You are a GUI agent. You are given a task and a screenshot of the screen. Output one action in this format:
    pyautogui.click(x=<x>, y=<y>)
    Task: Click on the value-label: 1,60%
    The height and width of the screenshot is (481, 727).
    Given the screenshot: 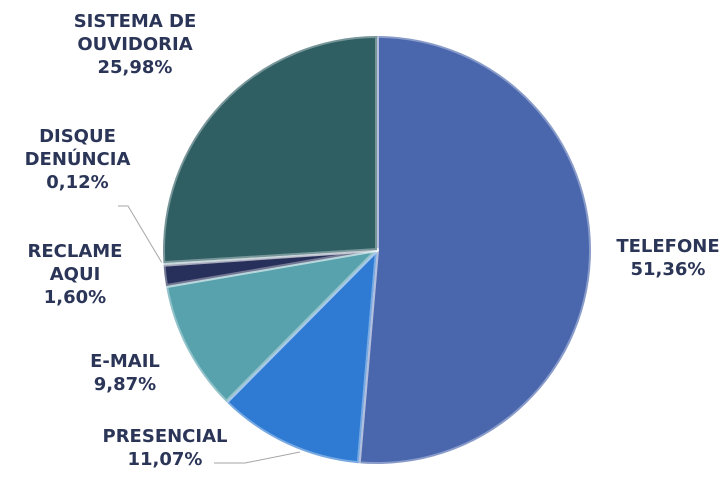 What is the action you would take?
    pyautogui.click(x=75, y=297)
    